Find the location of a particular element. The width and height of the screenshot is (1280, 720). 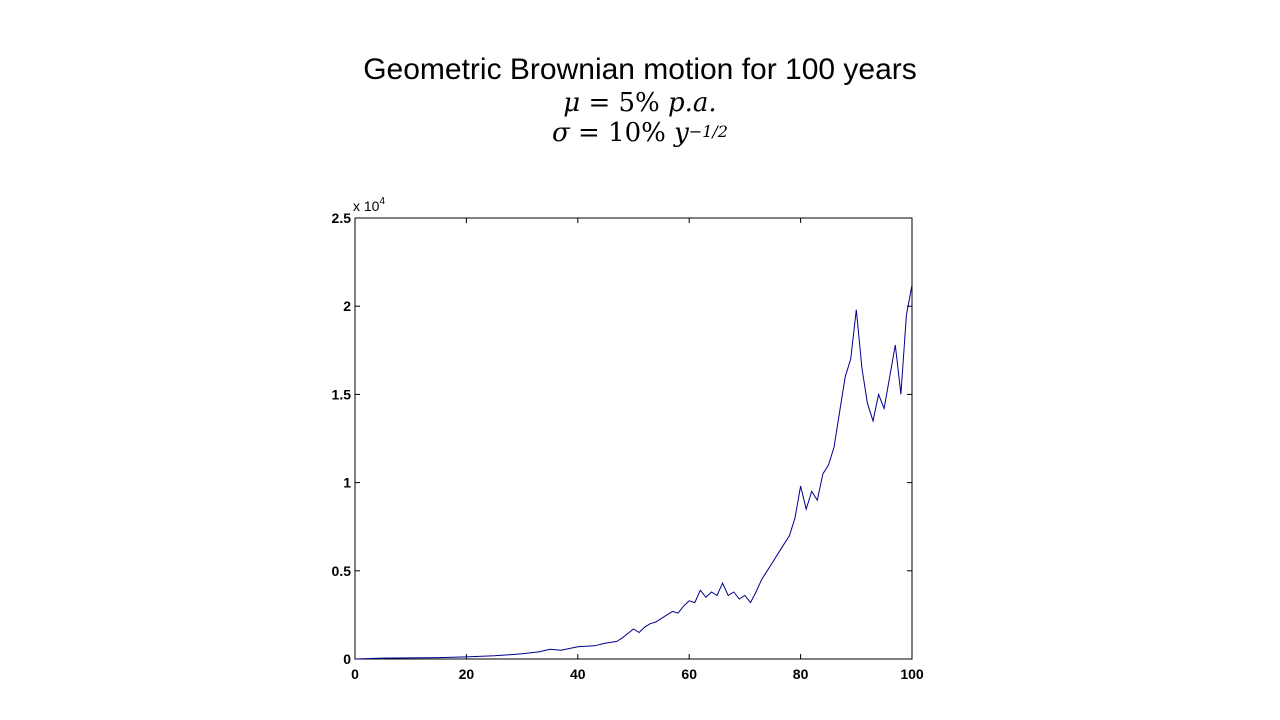

sigma-unit-exponent: −1/2 is located at coordinates (708, 131).